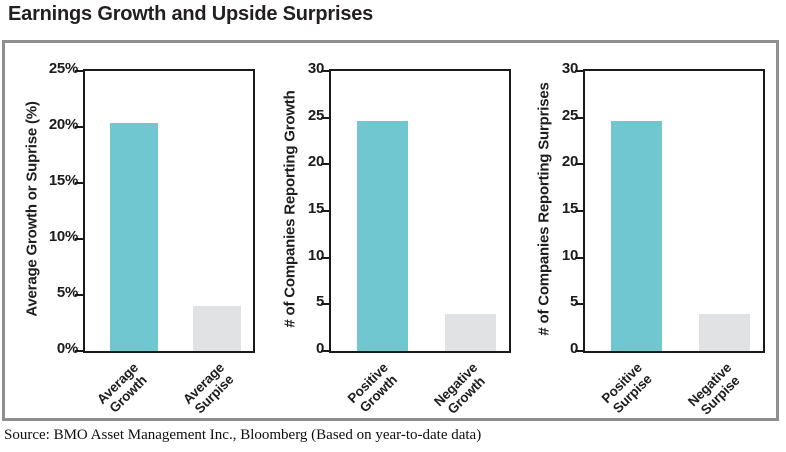 This screenshot has width=786, height=452. What do you see at coordinates (67, 292) in the screenshot?
I see `y-tick-label: 5%` at bounding box center [67, 292].